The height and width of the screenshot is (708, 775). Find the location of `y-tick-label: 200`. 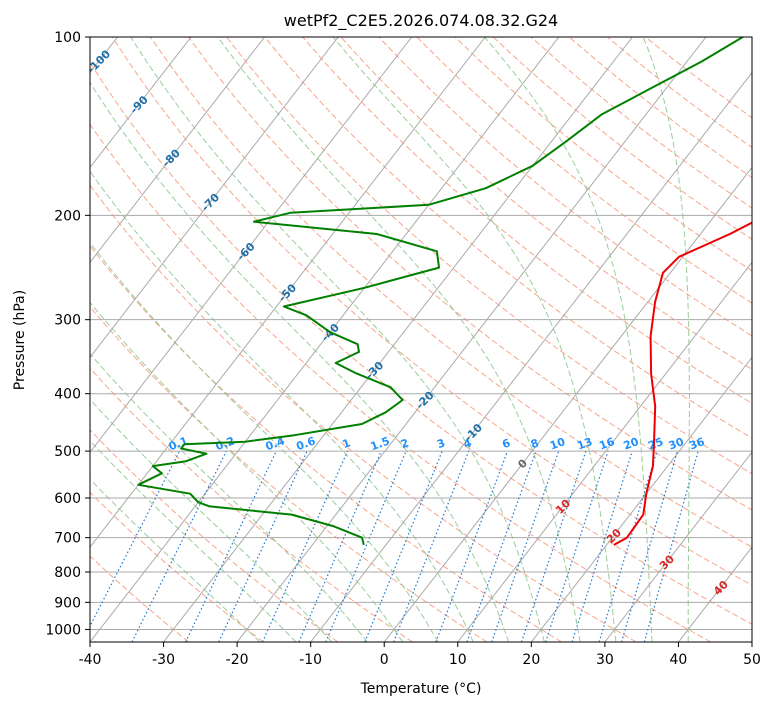

y-tick-label: 200 is located at coordinates (67, 216).